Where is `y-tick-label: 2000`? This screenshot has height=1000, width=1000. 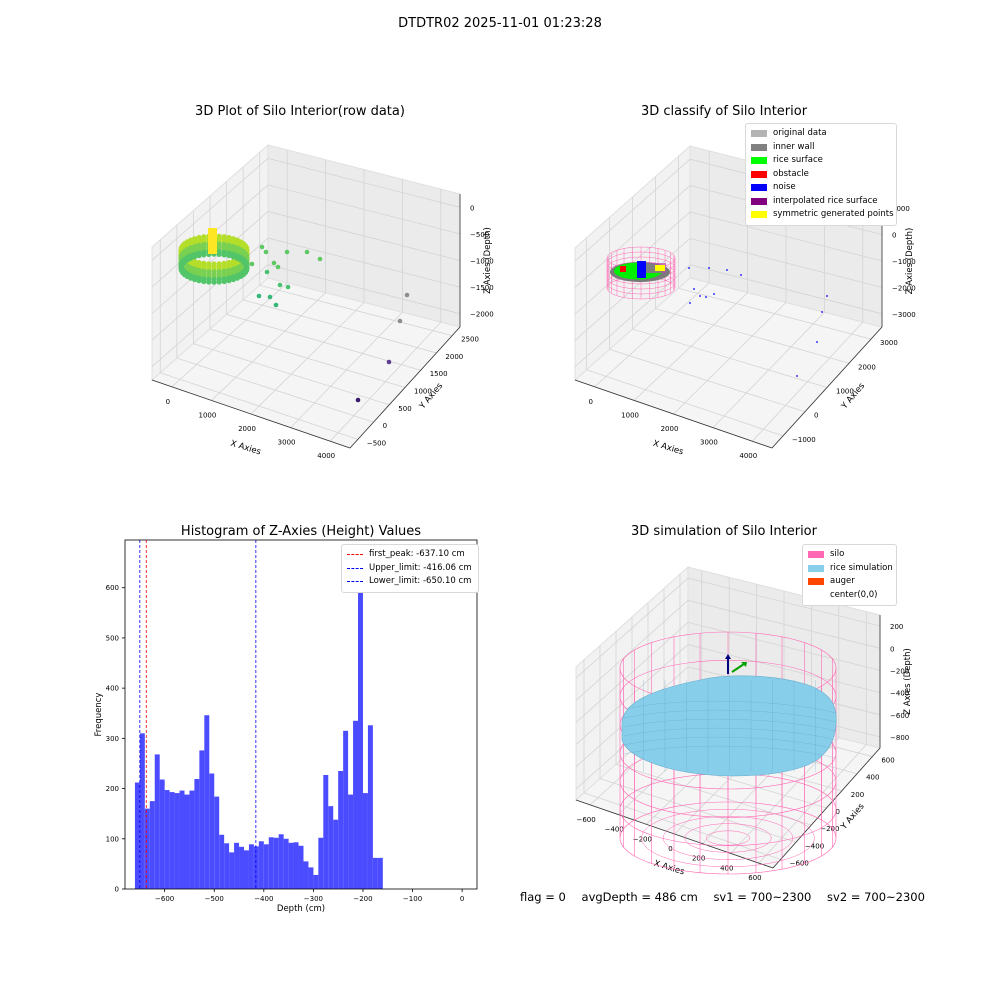
y-tick-label: 2000 is located at coordinates (867, 367).